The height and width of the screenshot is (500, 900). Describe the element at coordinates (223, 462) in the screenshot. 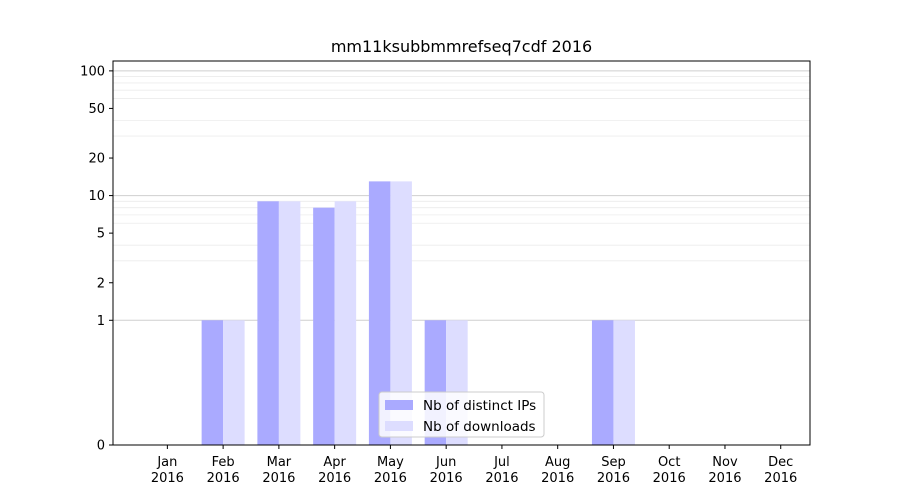

I see `x-tick-label-month: Feb` at that location.